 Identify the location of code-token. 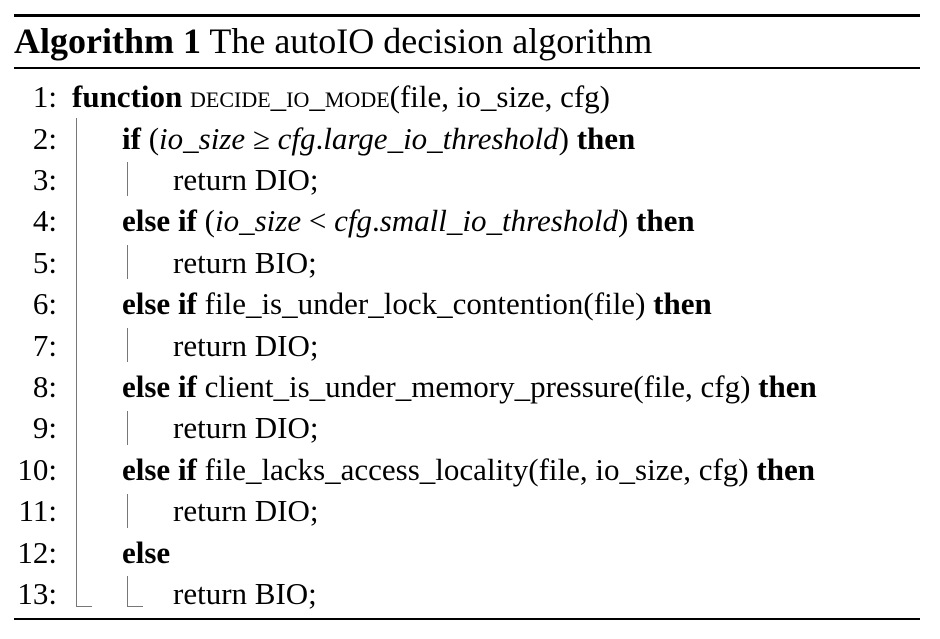
(186, 96).